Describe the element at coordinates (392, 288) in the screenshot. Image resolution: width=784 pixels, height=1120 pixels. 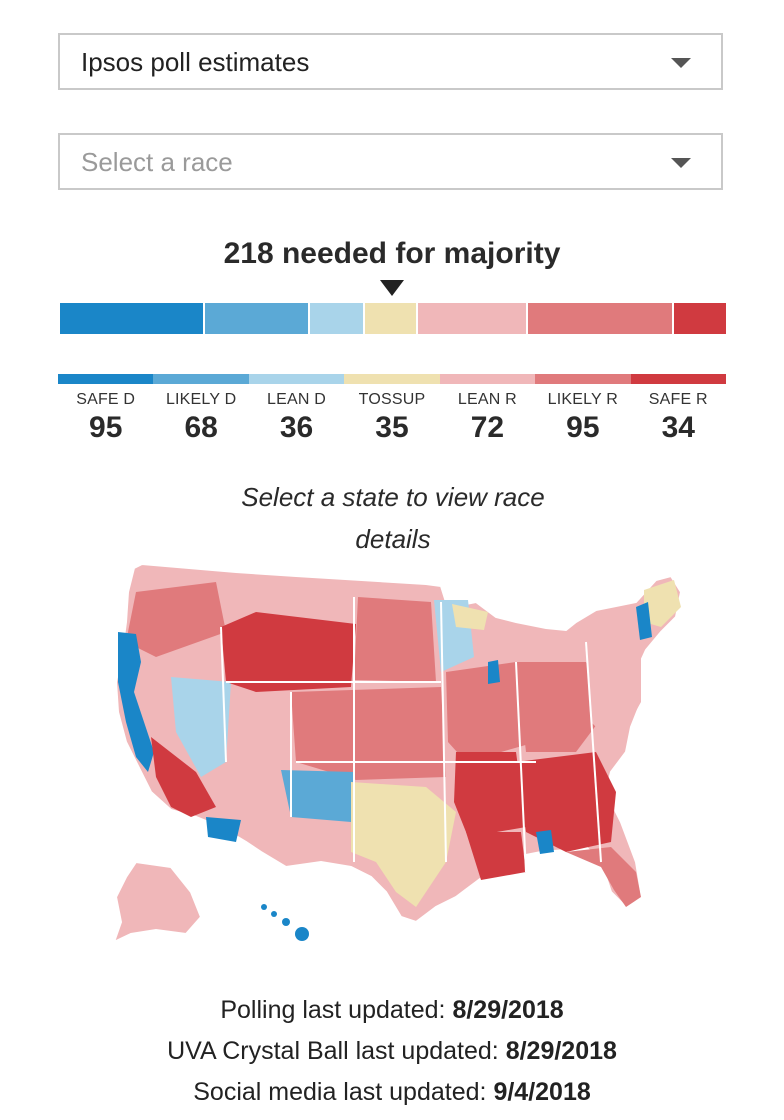
I see `majority-marker-icon` at that location.